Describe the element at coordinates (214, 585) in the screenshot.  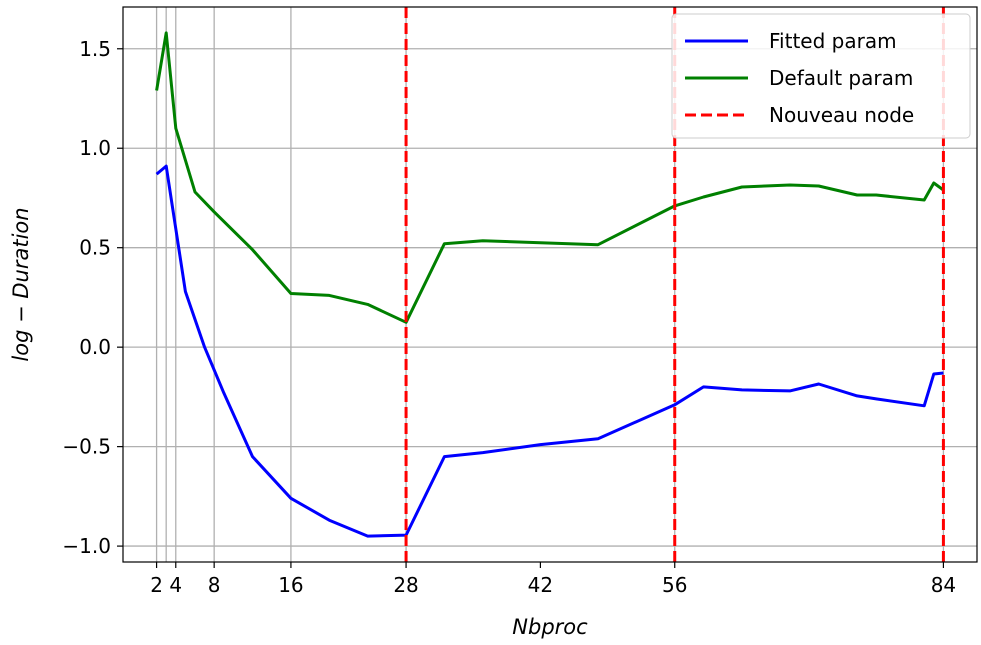
I see `x-tick-label: 8` at that location.